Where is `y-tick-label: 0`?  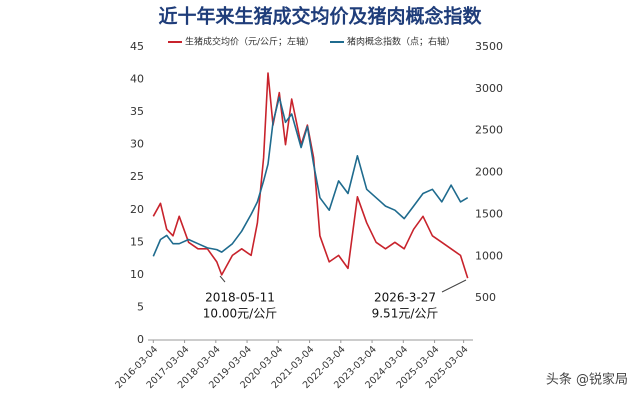
y-tick-label: 0 is located at coordinates (140, 339).